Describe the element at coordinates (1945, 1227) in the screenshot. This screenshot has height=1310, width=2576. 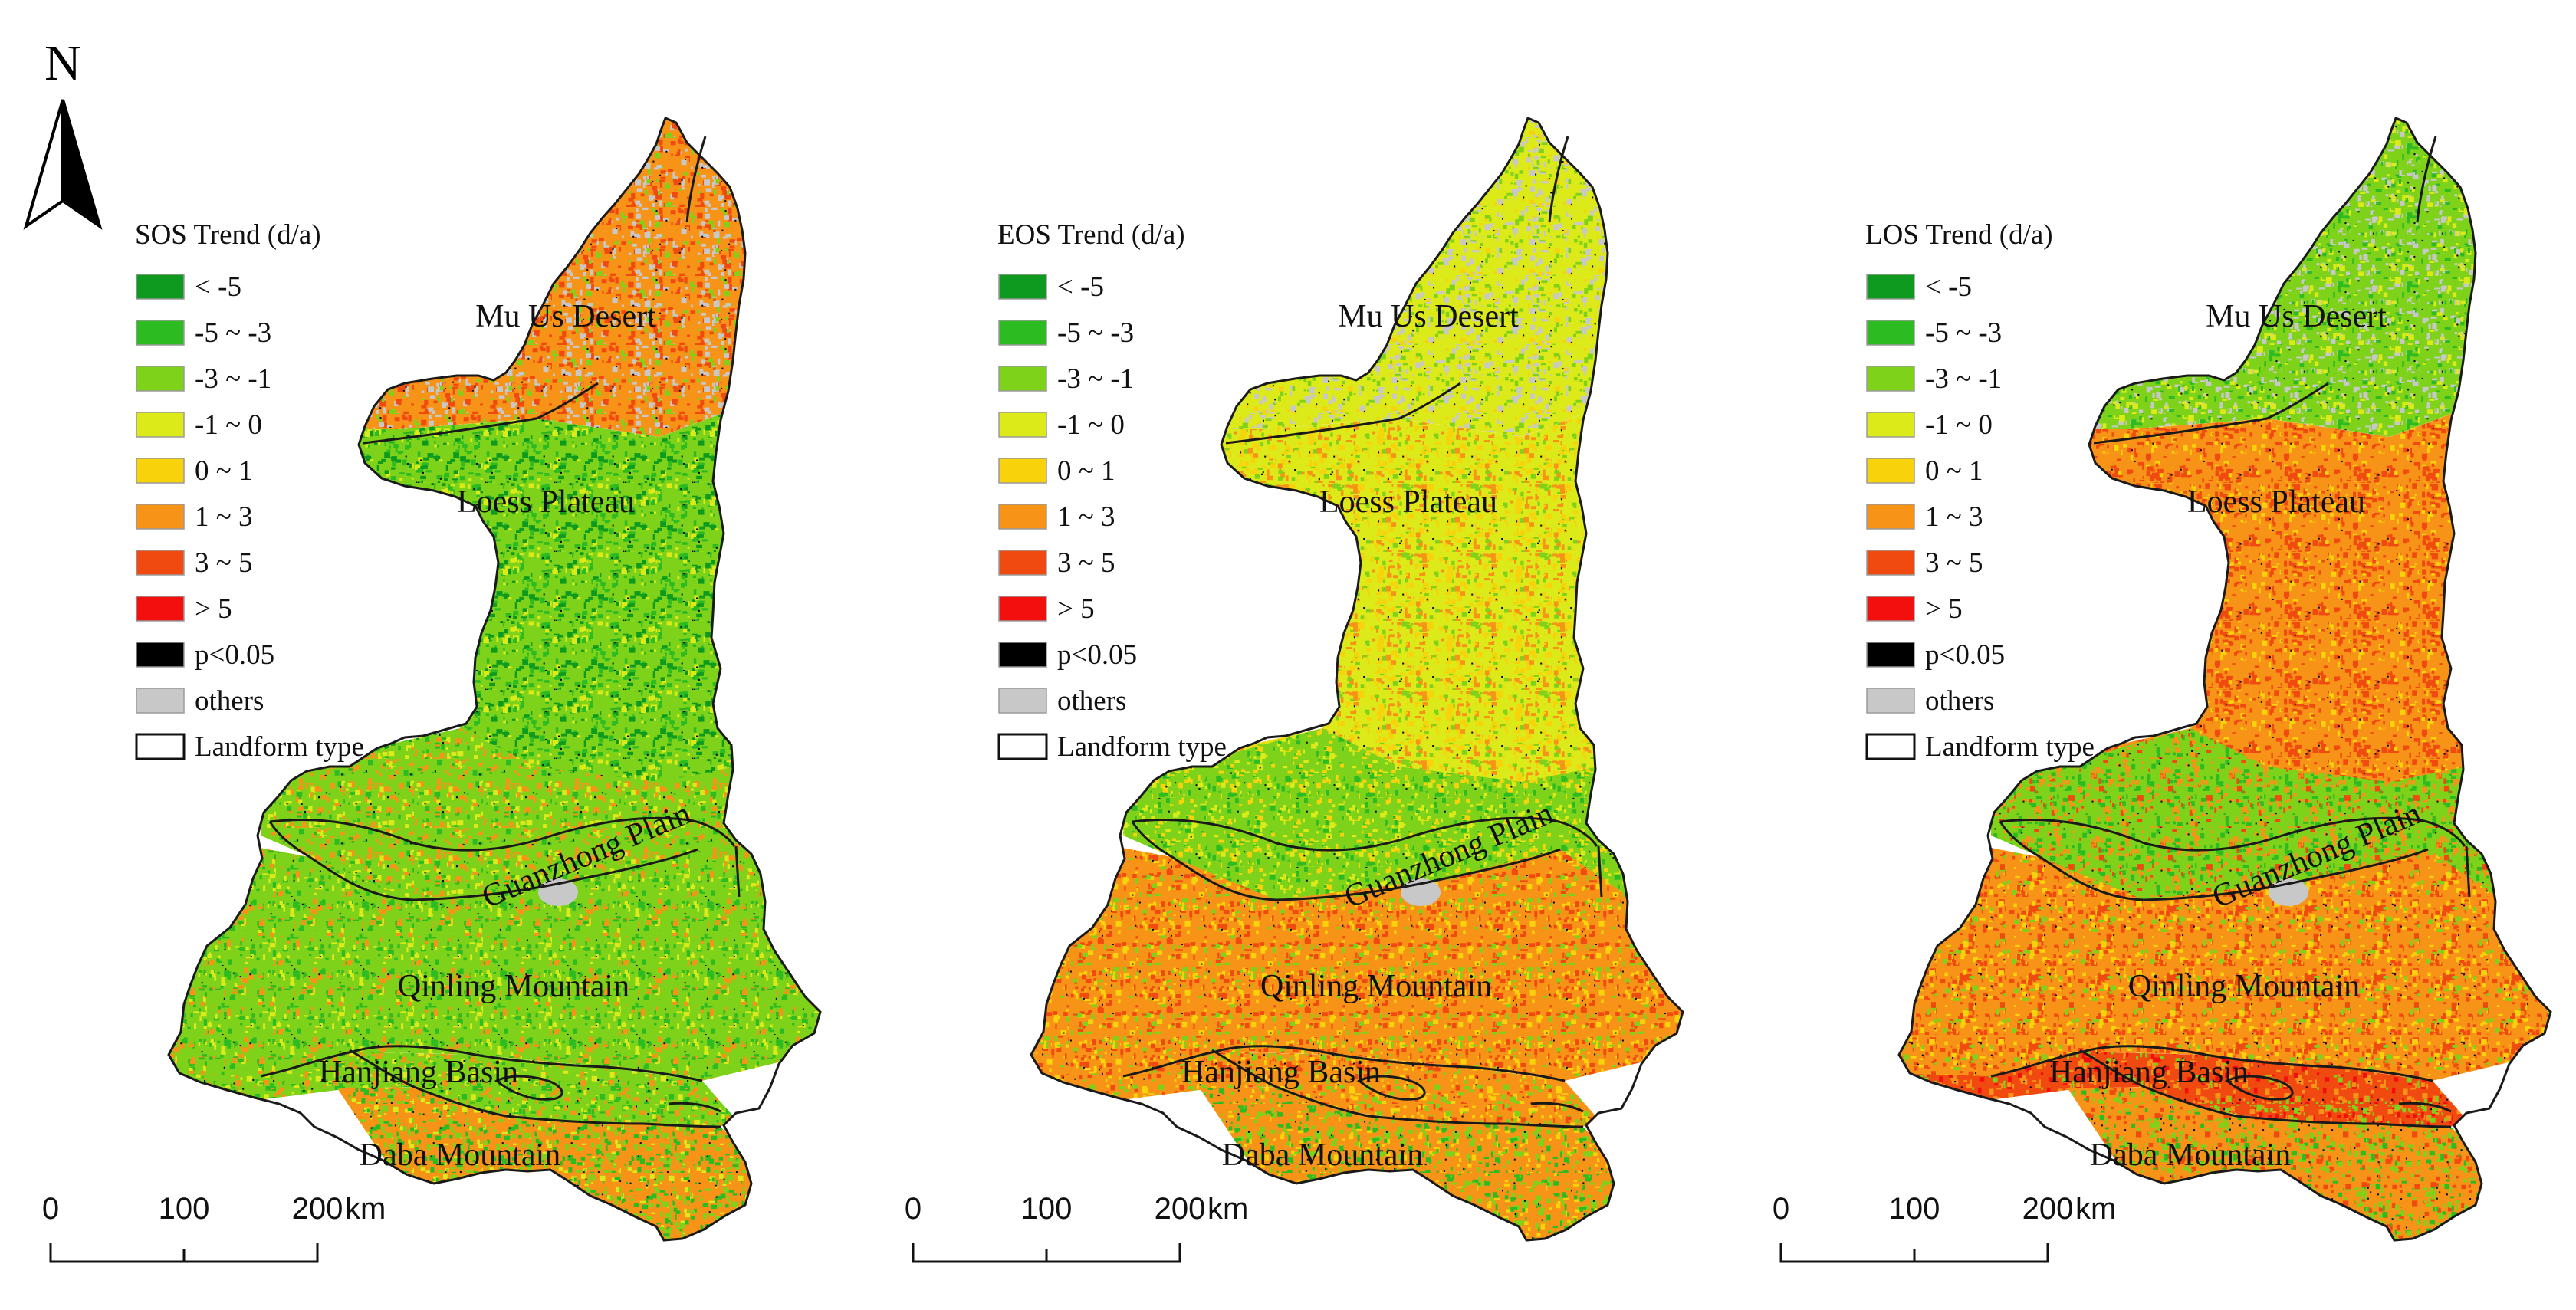
I see `scale-bar-los: 0 100 200 km` at that location.